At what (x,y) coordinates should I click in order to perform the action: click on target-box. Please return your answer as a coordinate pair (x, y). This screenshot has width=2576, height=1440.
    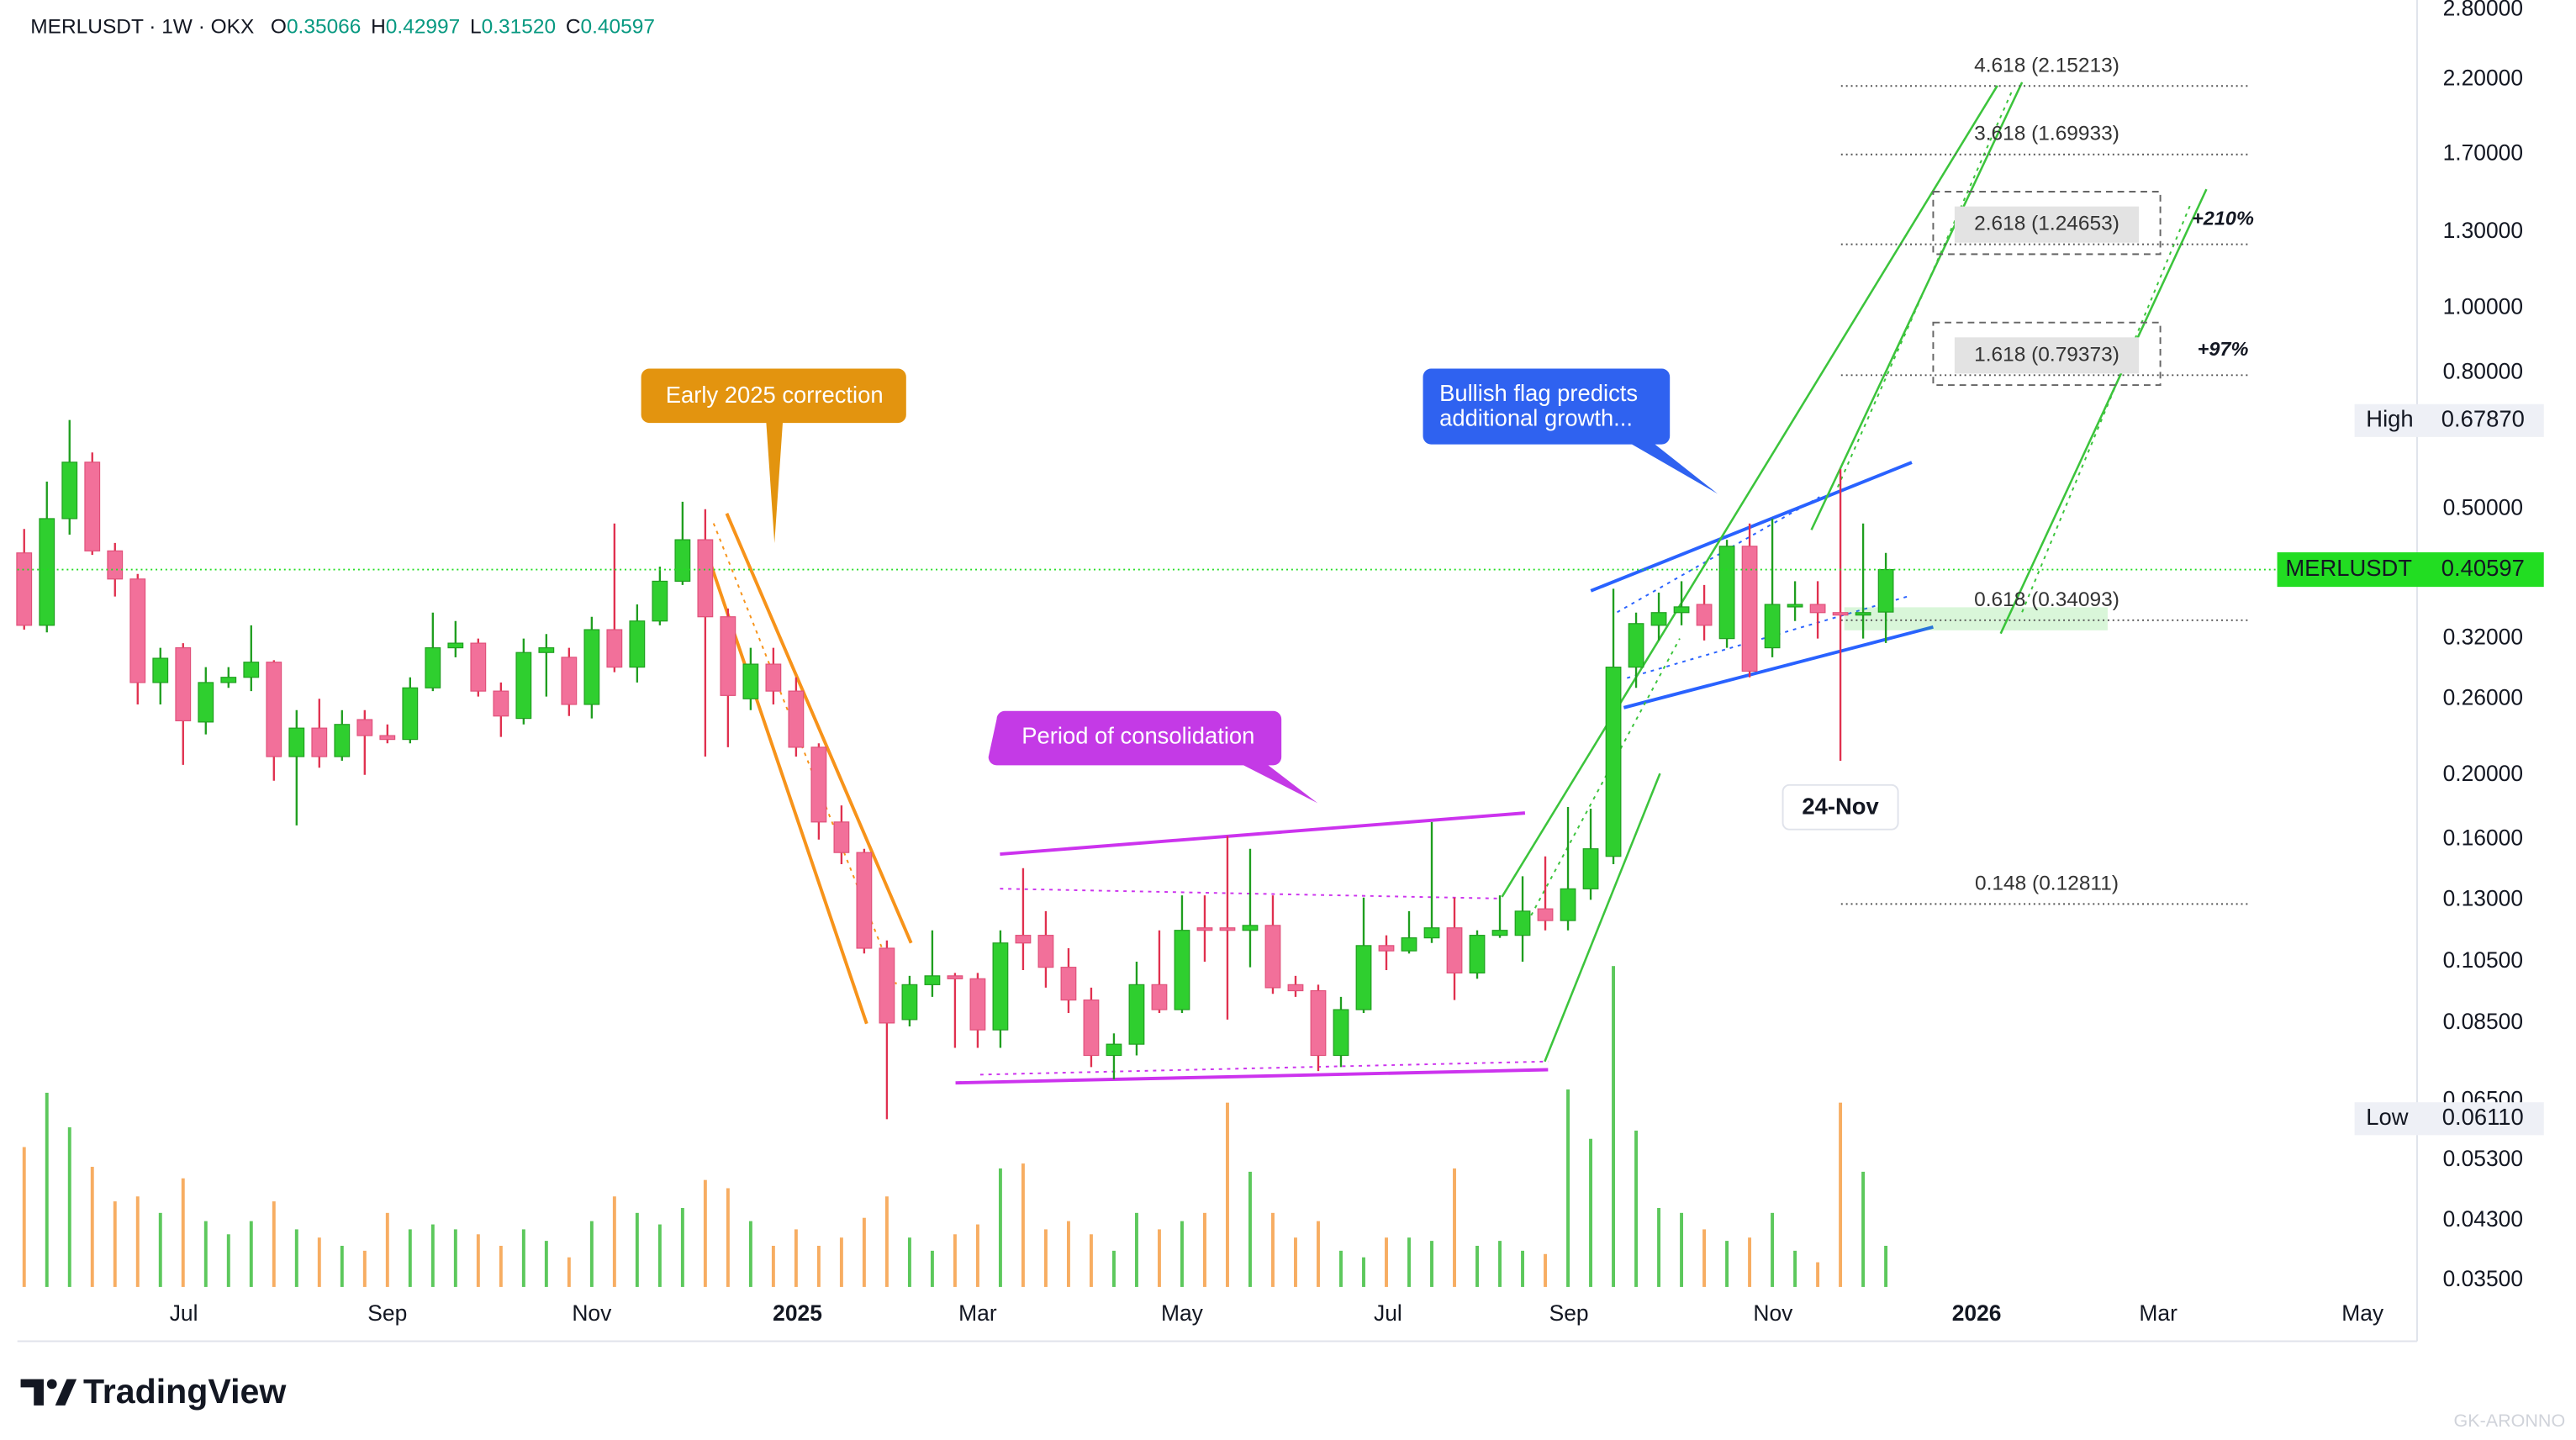
    Looking at the image, I should click on (2047, 224).